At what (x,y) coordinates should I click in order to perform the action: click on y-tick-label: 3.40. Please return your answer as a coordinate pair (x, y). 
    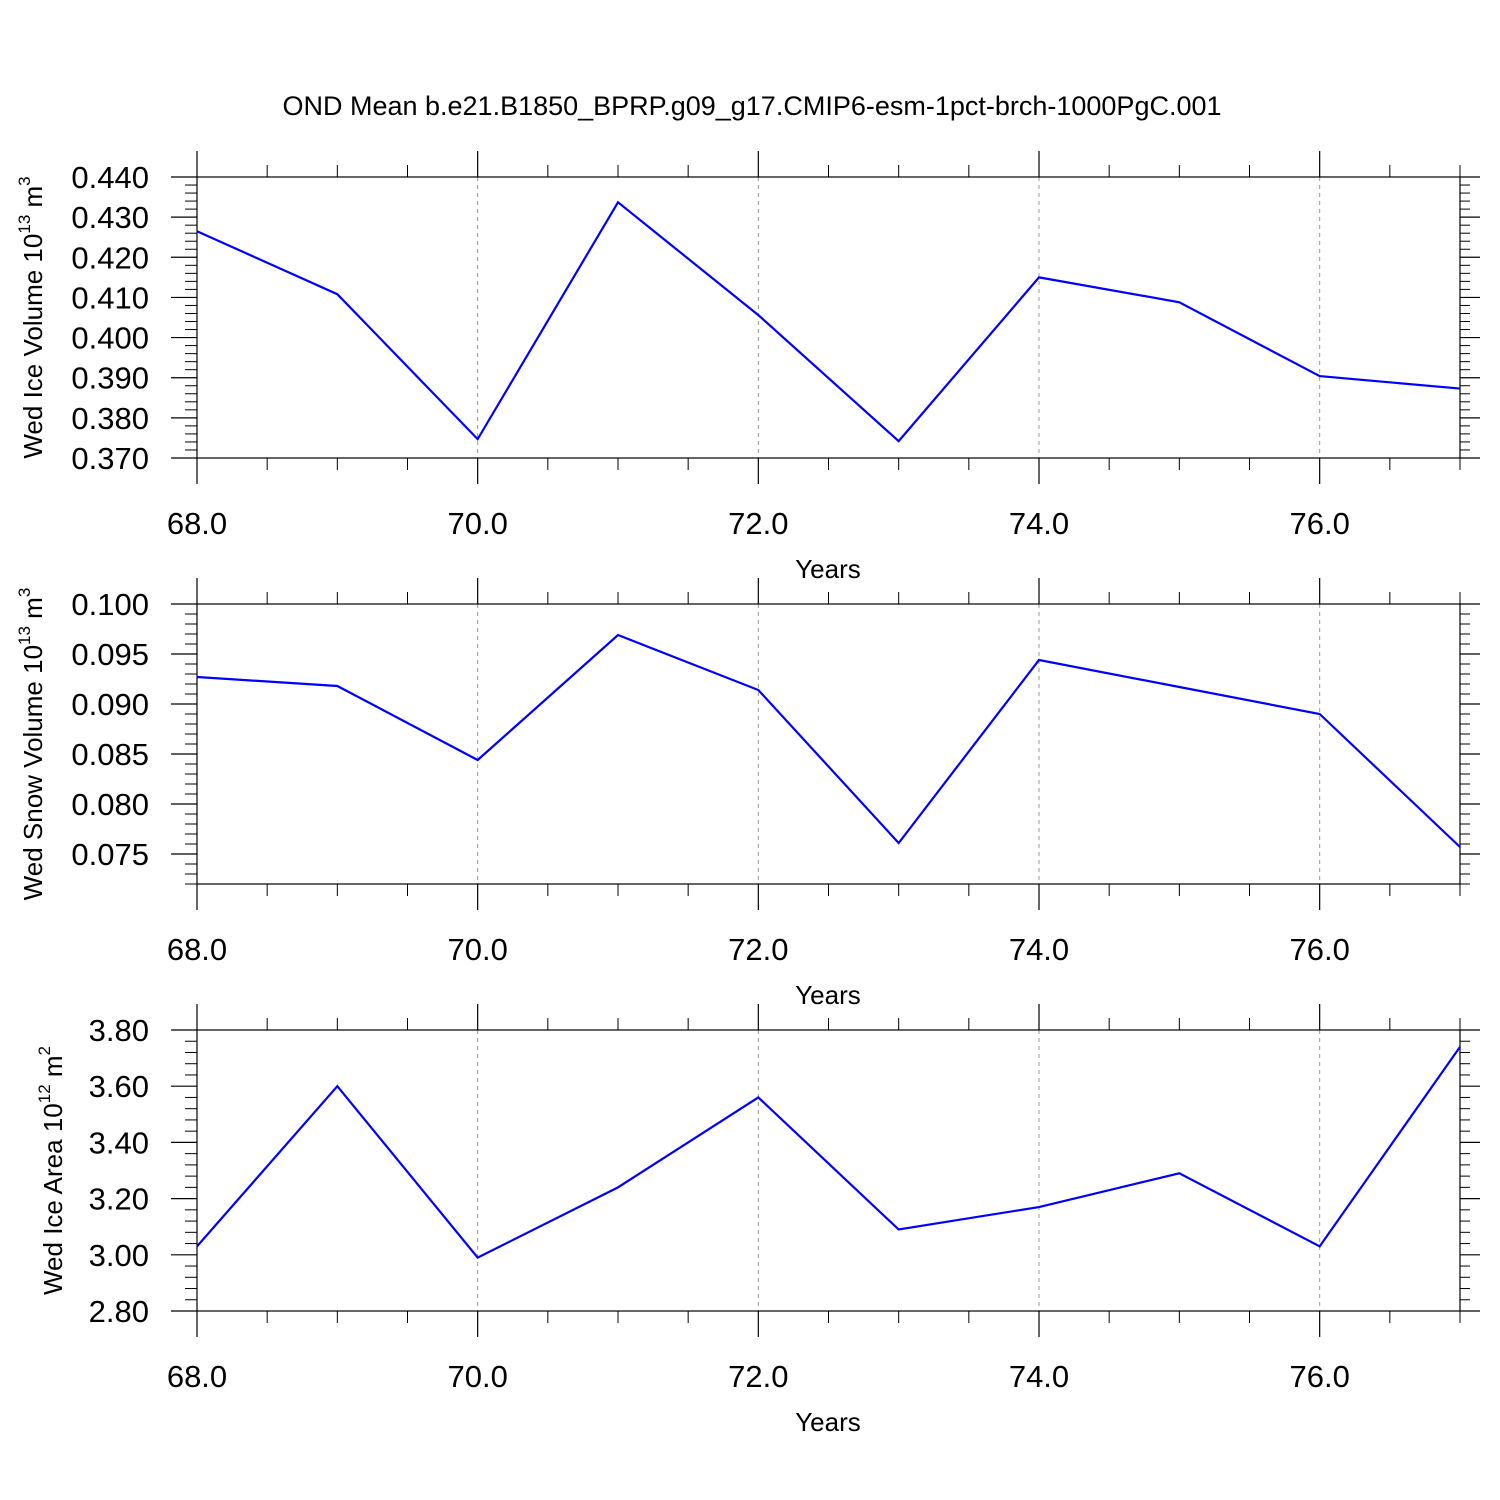
    Looking at the image, I should click on (119, 1142).